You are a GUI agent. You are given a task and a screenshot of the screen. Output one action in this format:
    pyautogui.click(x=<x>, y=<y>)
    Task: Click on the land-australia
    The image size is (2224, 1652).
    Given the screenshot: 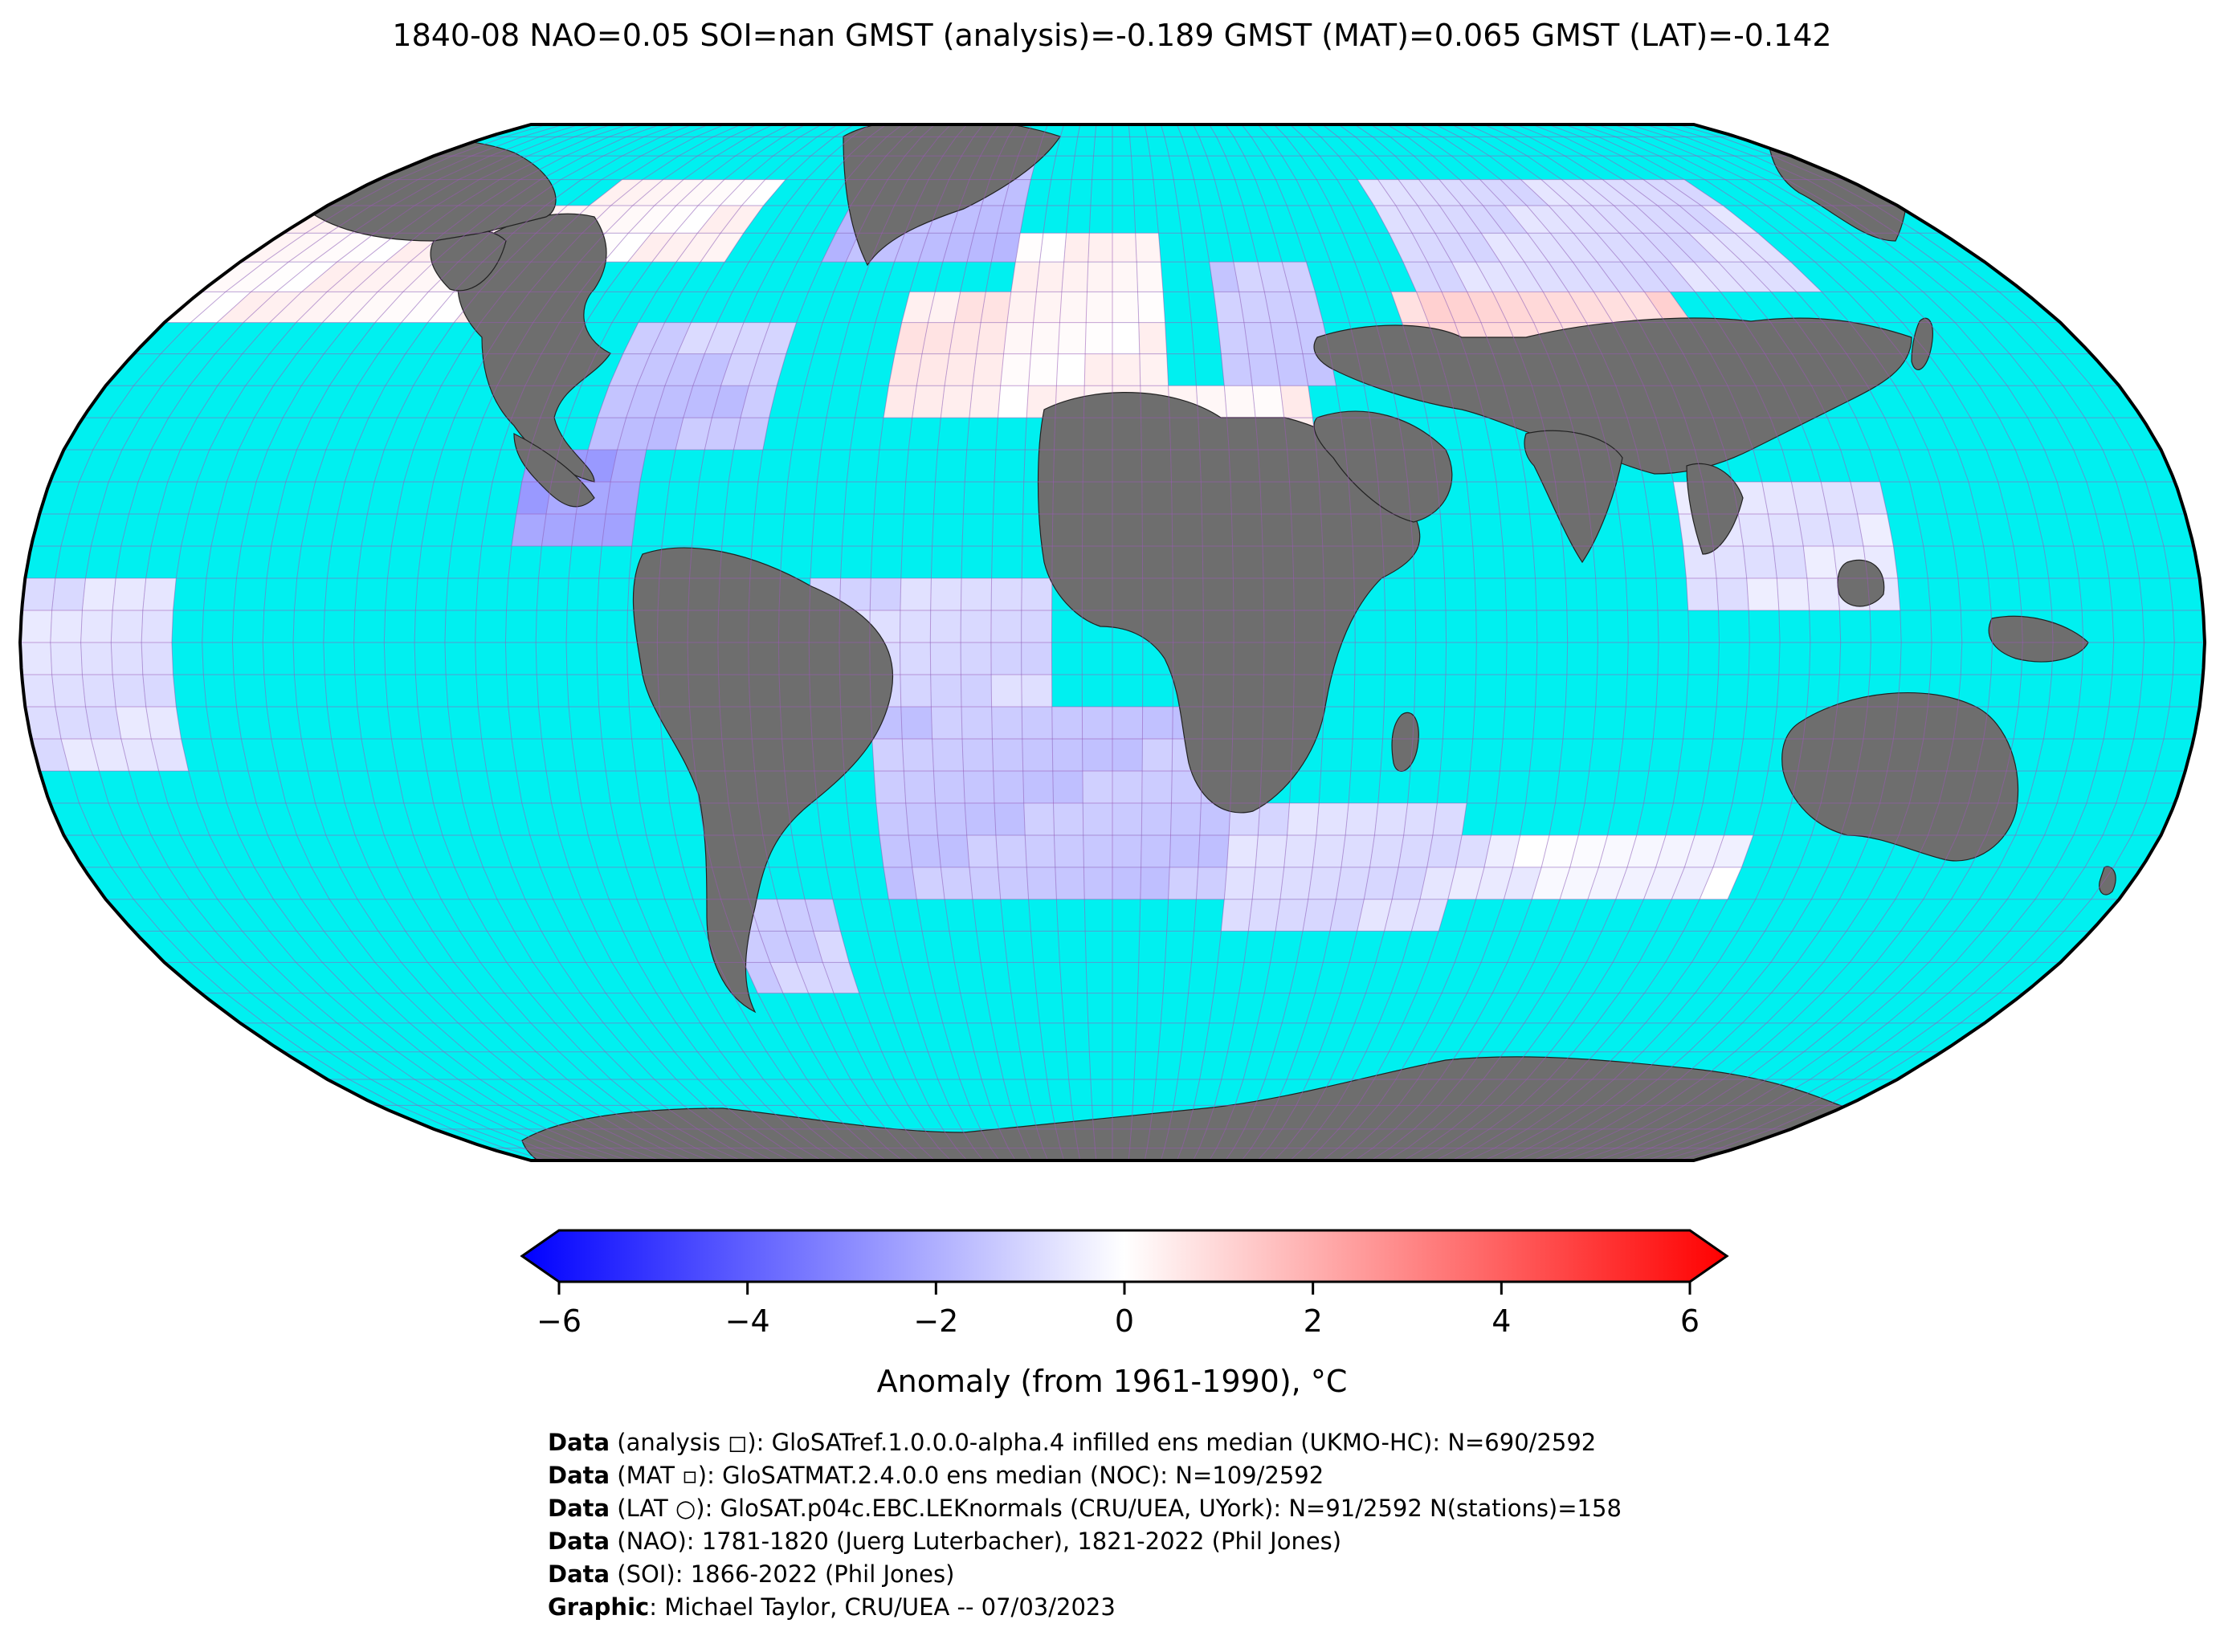 What is the action you would take?
    pyautogui.click(x=1900, y=776)
    